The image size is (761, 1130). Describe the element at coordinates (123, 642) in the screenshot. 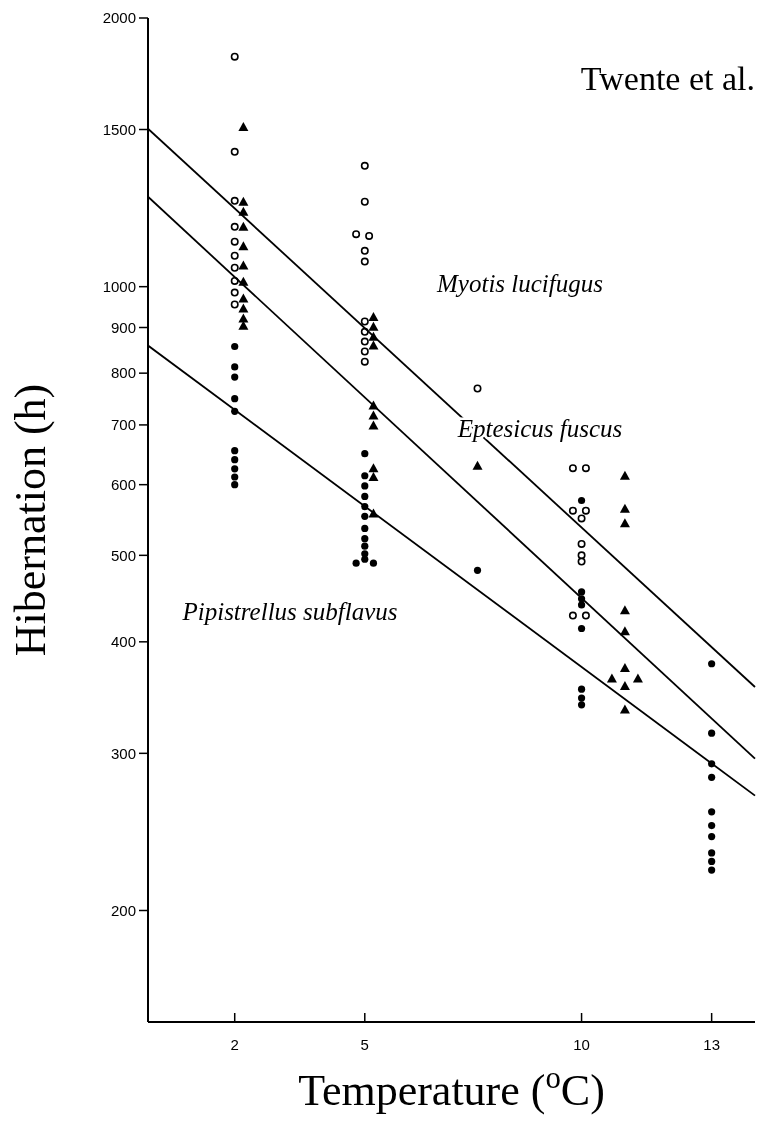

I see `y-tick-label: 400` at that location.